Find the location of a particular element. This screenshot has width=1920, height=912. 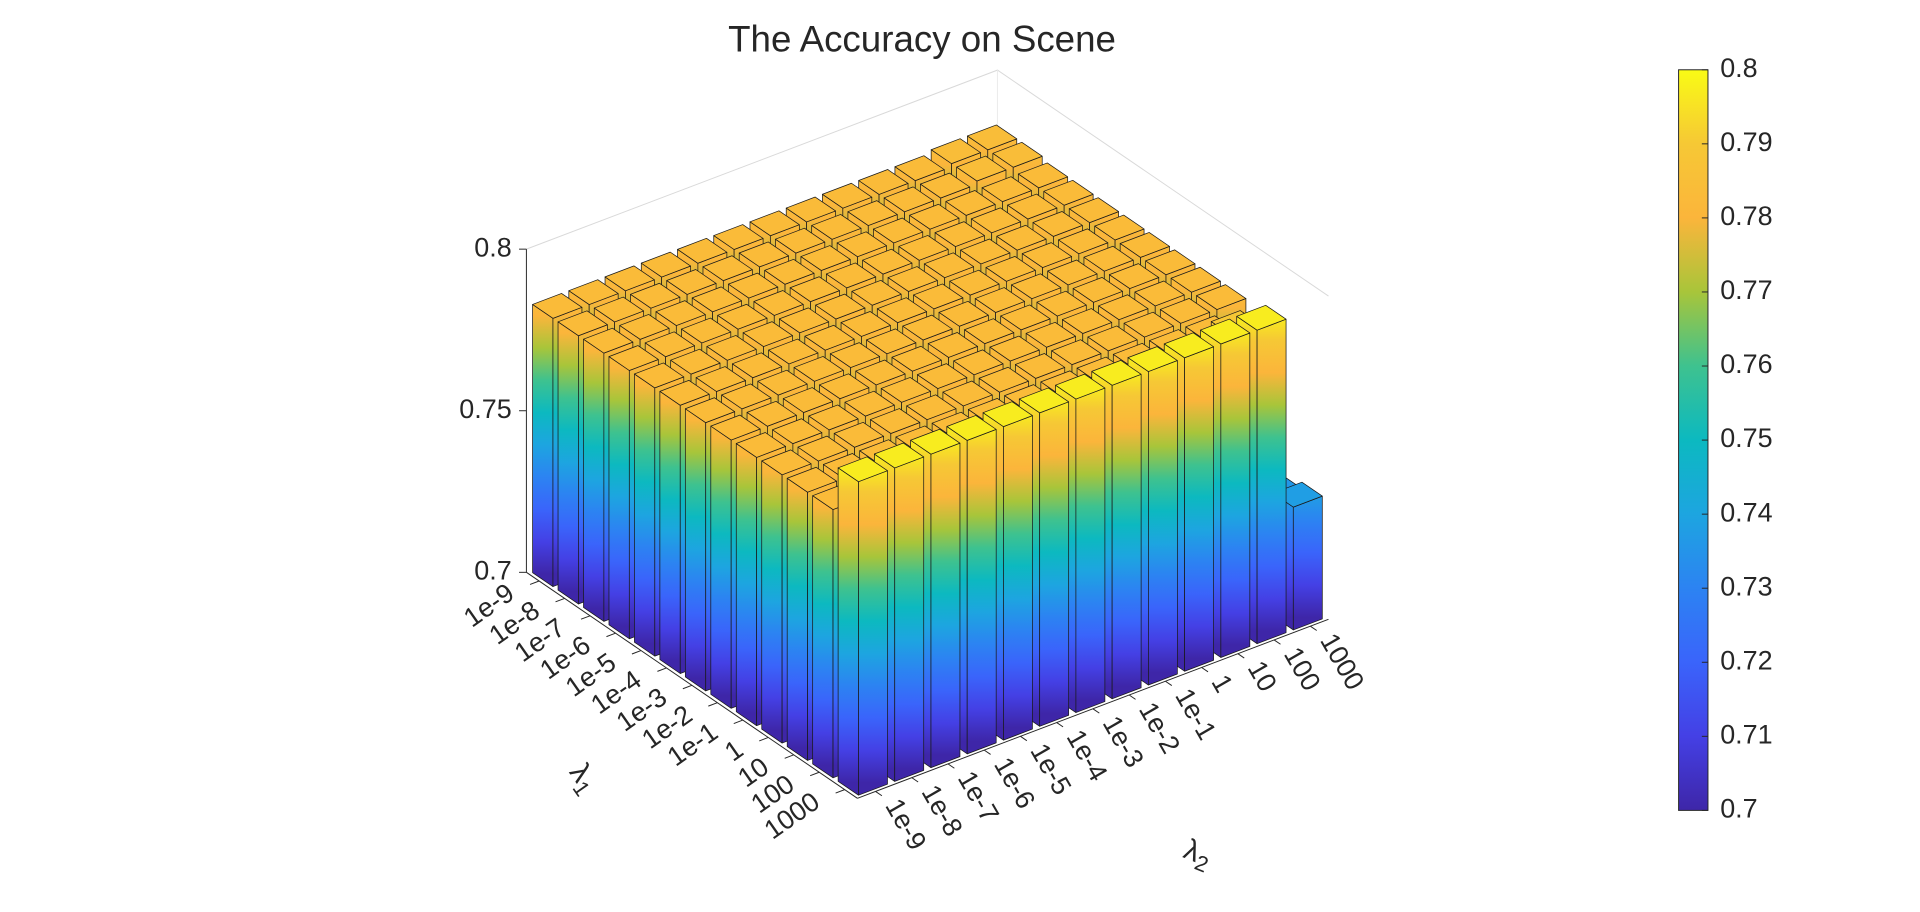

colorbar-tick-label: 0.76 is located at coordinates (1746, 364).